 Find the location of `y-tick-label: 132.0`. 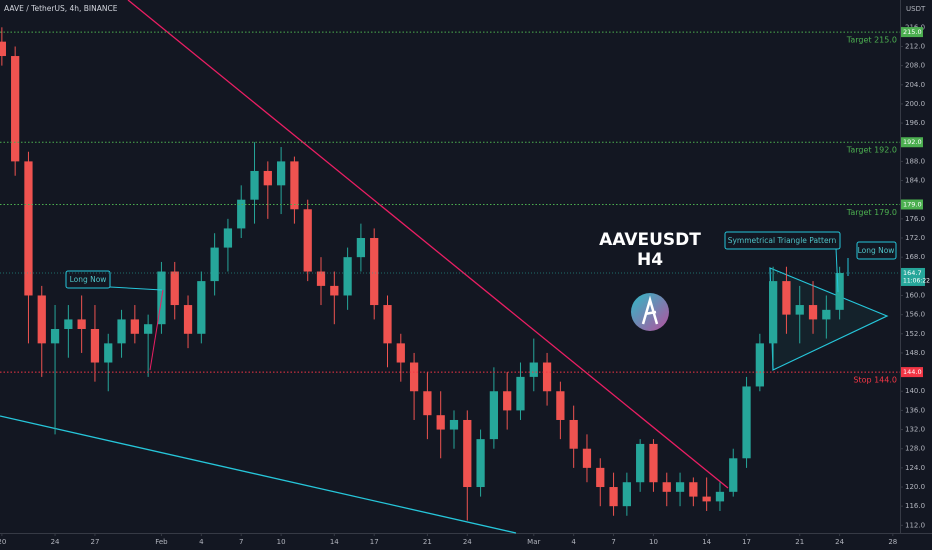

y-tick-label: 132.0 is located at coordinates (915, 430).